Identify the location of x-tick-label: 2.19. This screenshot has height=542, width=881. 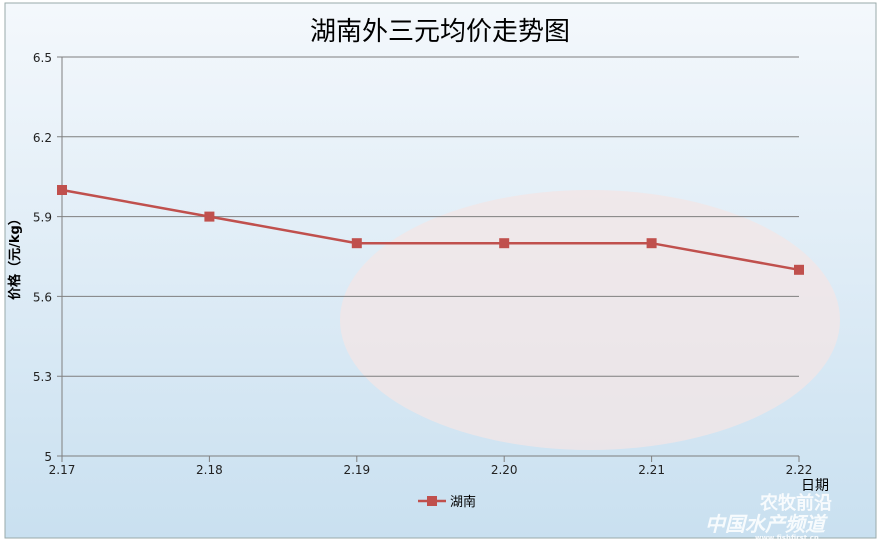
(356, 470).